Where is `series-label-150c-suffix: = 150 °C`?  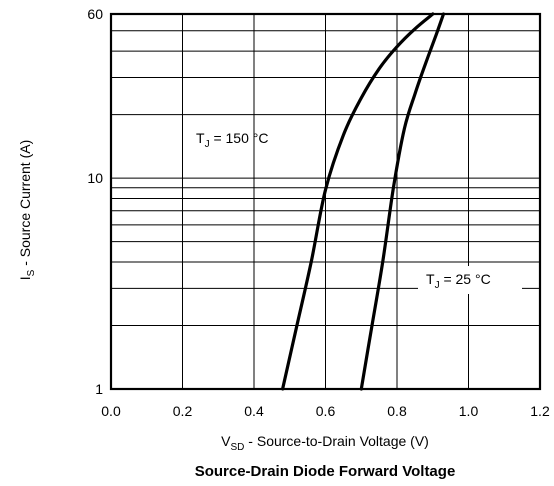
series-label-150c-suffix: = 150 °C is located at coordinates (239, 138).